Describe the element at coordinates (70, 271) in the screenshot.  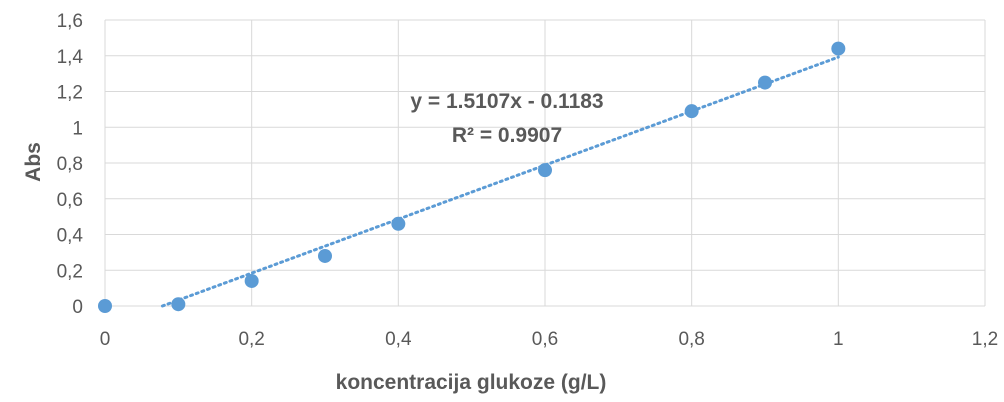
I see `y-tick-label: 0,2` at that location.